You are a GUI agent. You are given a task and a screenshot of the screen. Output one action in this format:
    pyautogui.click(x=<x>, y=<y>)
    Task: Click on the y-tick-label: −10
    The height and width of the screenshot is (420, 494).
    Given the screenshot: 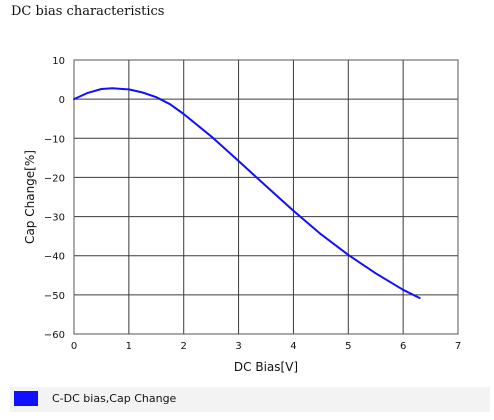 What is the action you would take?
    pyautogui.click(x=54, y=139)
    